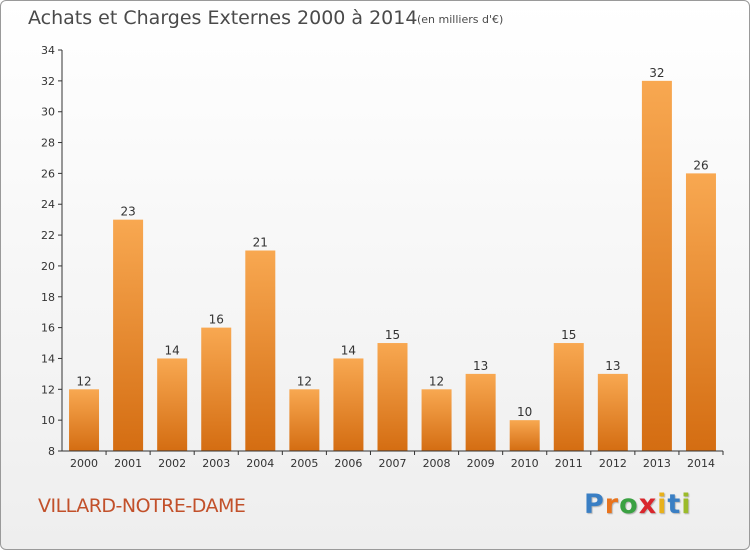 The width and height of the screenshot is (750, 550). I want to click on y-tick-label: 20, so click(48, 266).